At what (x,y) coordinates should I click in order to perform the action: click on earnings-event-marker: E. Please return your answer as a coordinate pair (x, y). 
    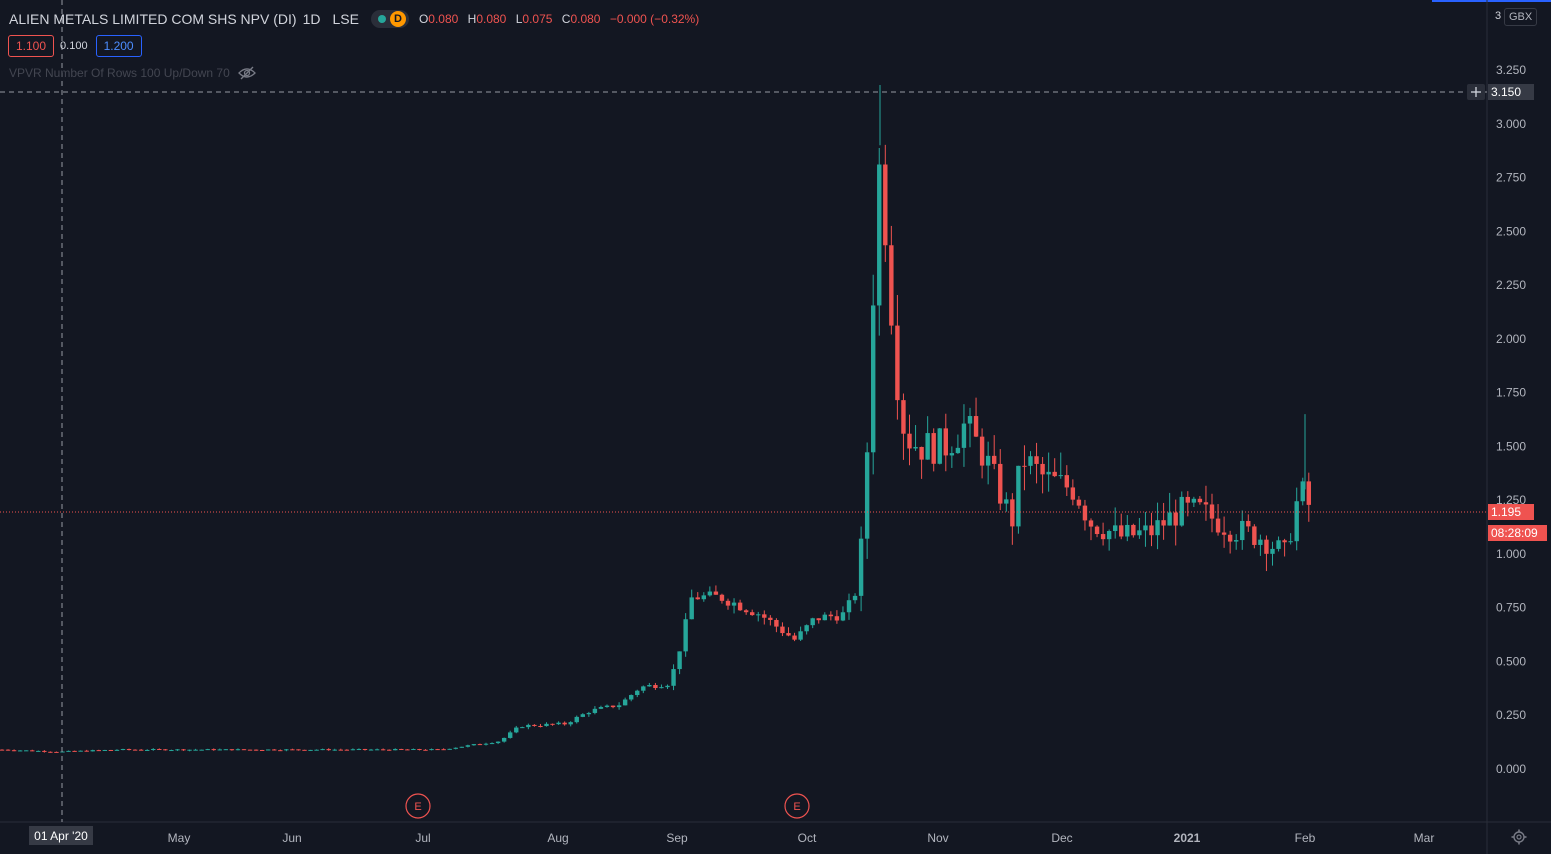
    Looking at the image, I should click on (418, 806).